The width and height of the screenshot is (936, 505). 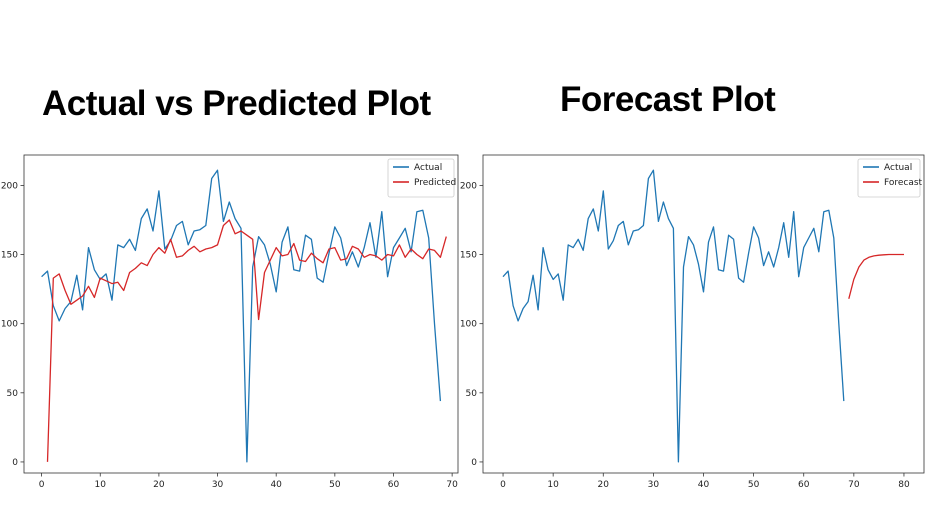 I want to click on chart-title-forecast: Forecast Plot, so click(x=668, y=99).